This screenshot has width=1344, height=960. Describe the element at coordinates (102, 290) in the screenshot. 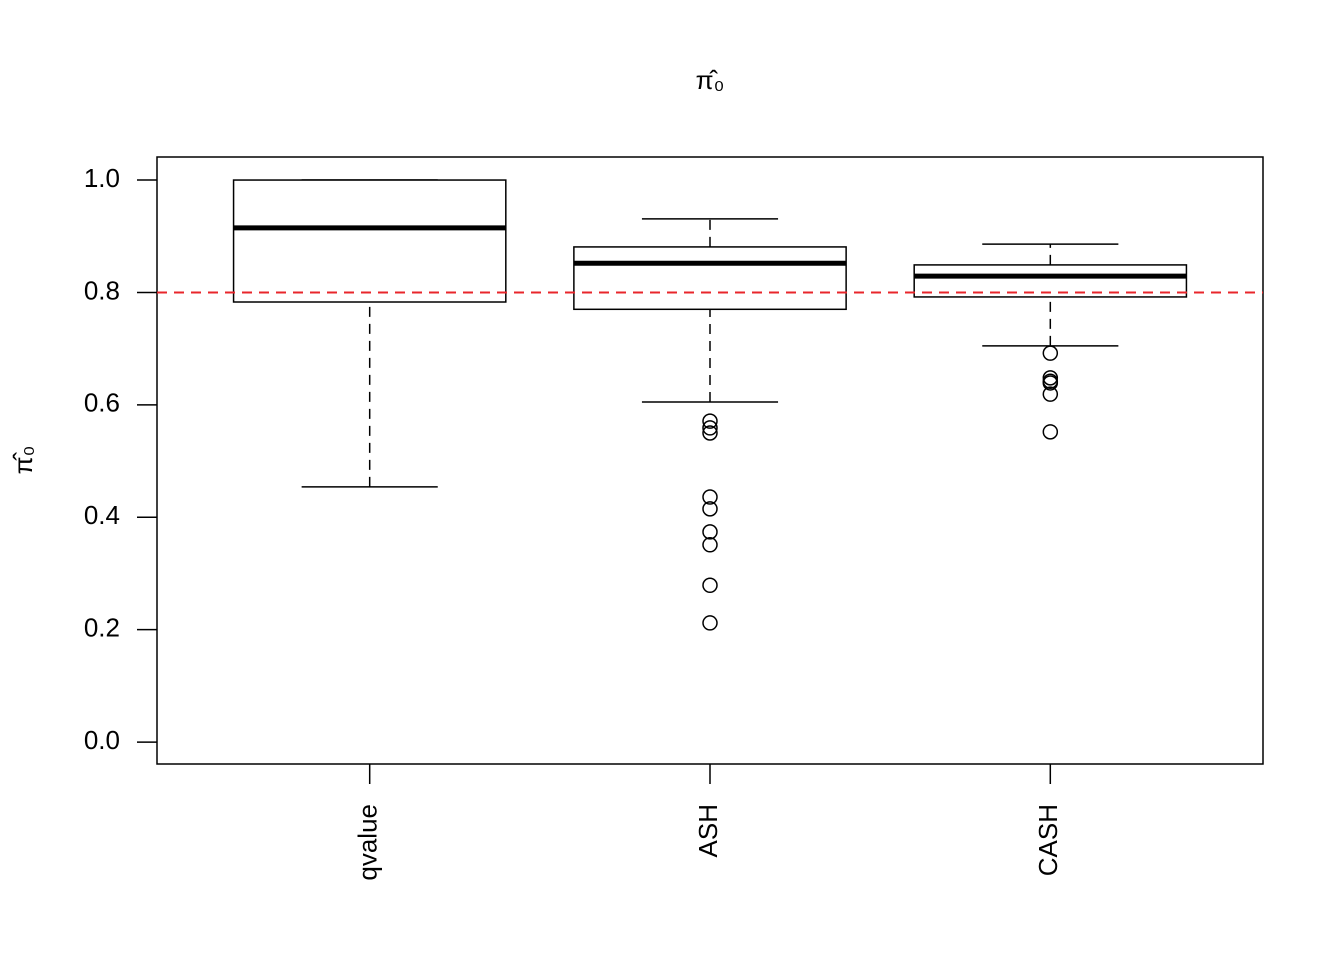

I see `y-tick-label: 0.8` at that location.